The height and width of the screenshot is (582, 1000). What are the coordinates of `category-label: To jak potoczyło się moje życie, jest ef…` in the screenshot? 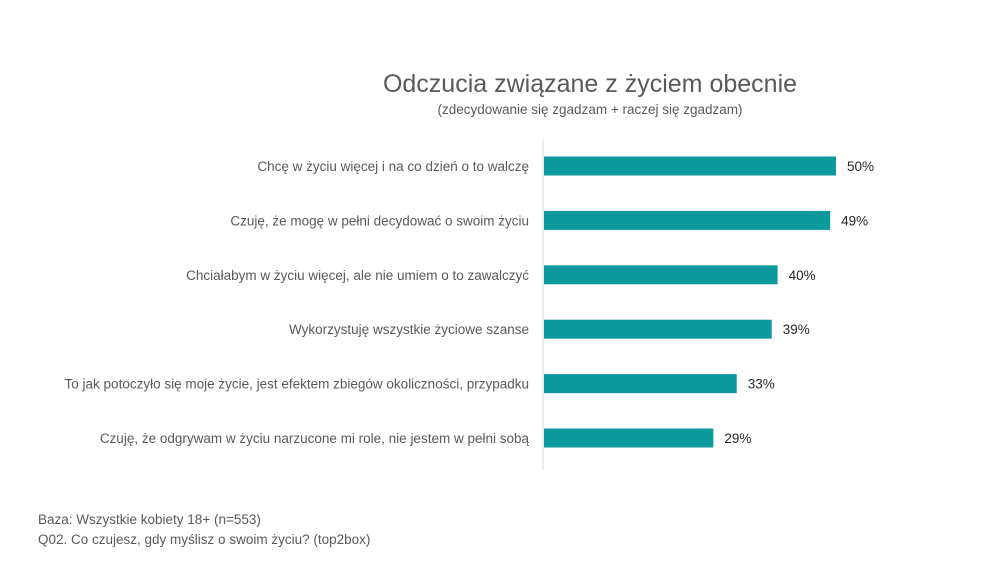 It's located at (297, 384).